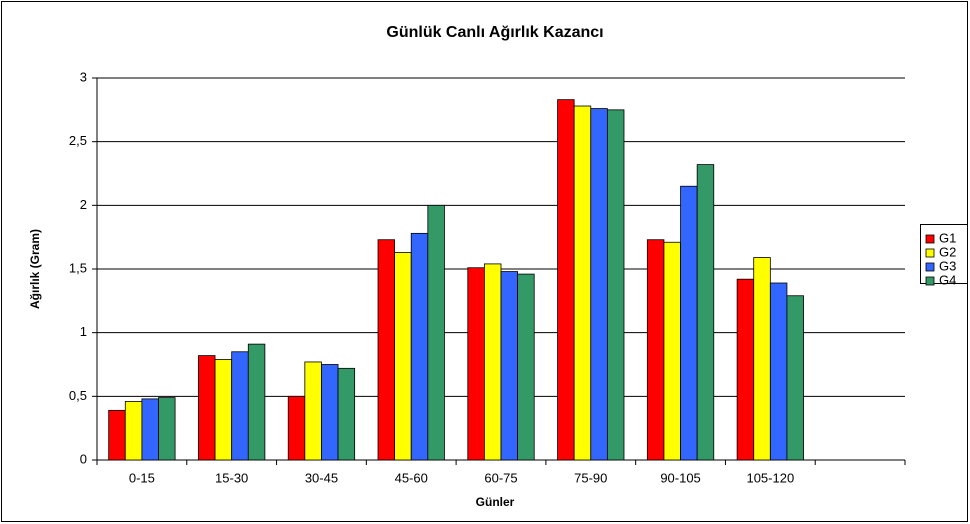 Image resolution: width=970 pixels, height=524 pixels. Describe the element at coordinates (142, 477) in the screenshot. I see `x-tick-label: 0-15` at that location.